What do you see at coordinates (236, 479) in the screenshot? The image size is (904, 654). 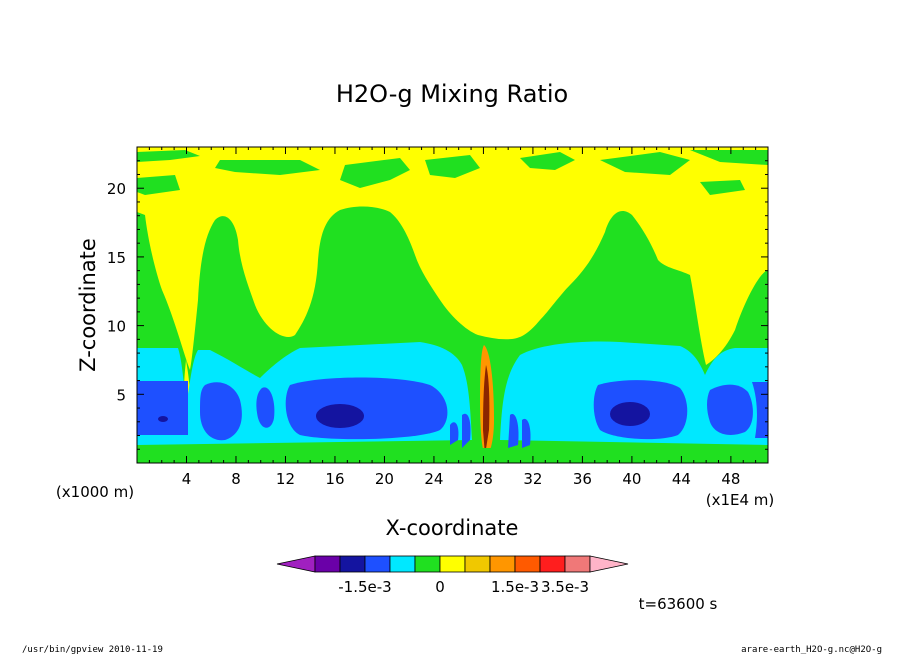 I see `x-tick-label: 8` at bounding box center [236, 479].